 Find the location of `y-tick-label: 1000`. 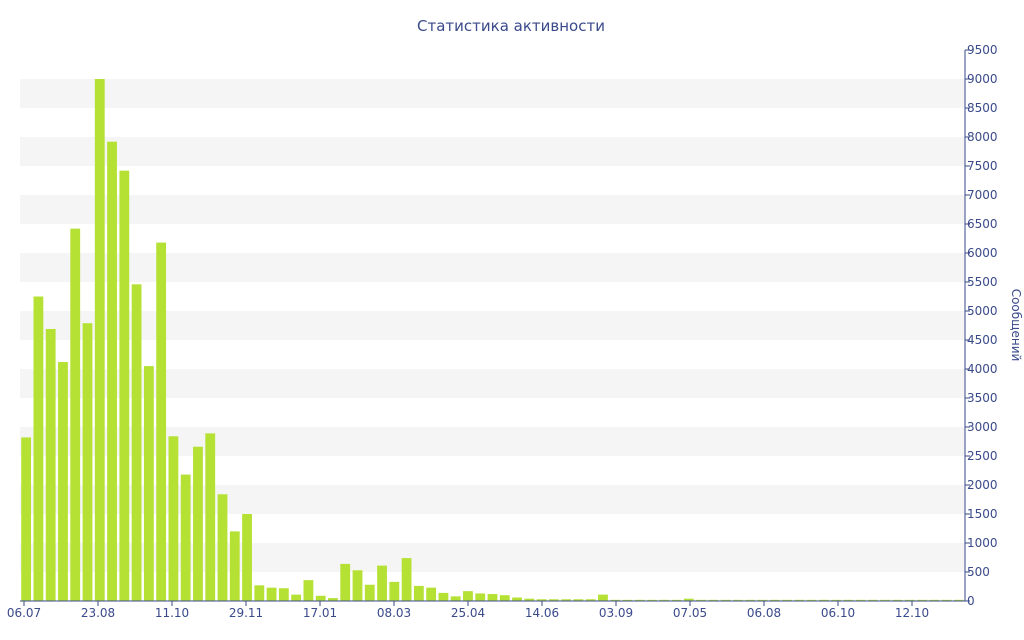

y-tick-label: 1000 is located at coordinates (982, 543).